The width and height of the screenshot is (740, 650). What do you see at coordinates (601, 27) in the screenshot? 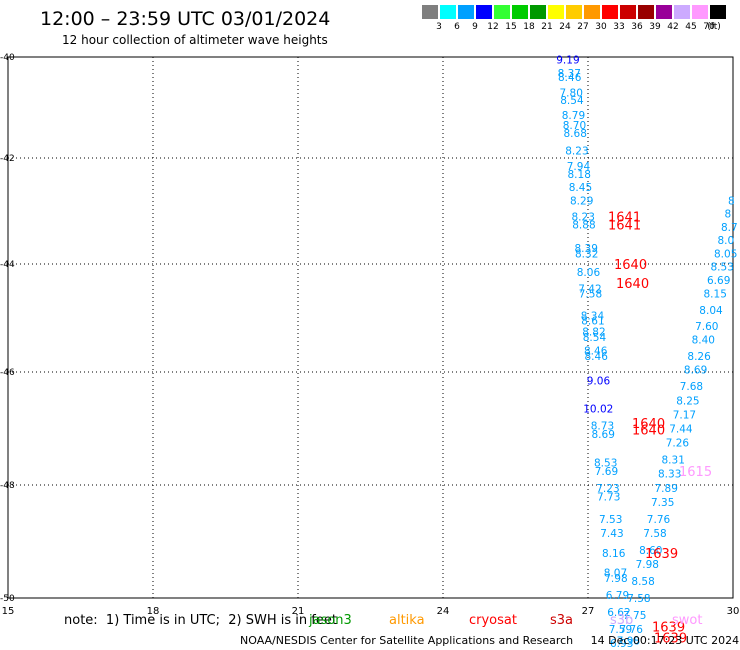
I see `legend-label: 30` at bounding box center [601, 27].